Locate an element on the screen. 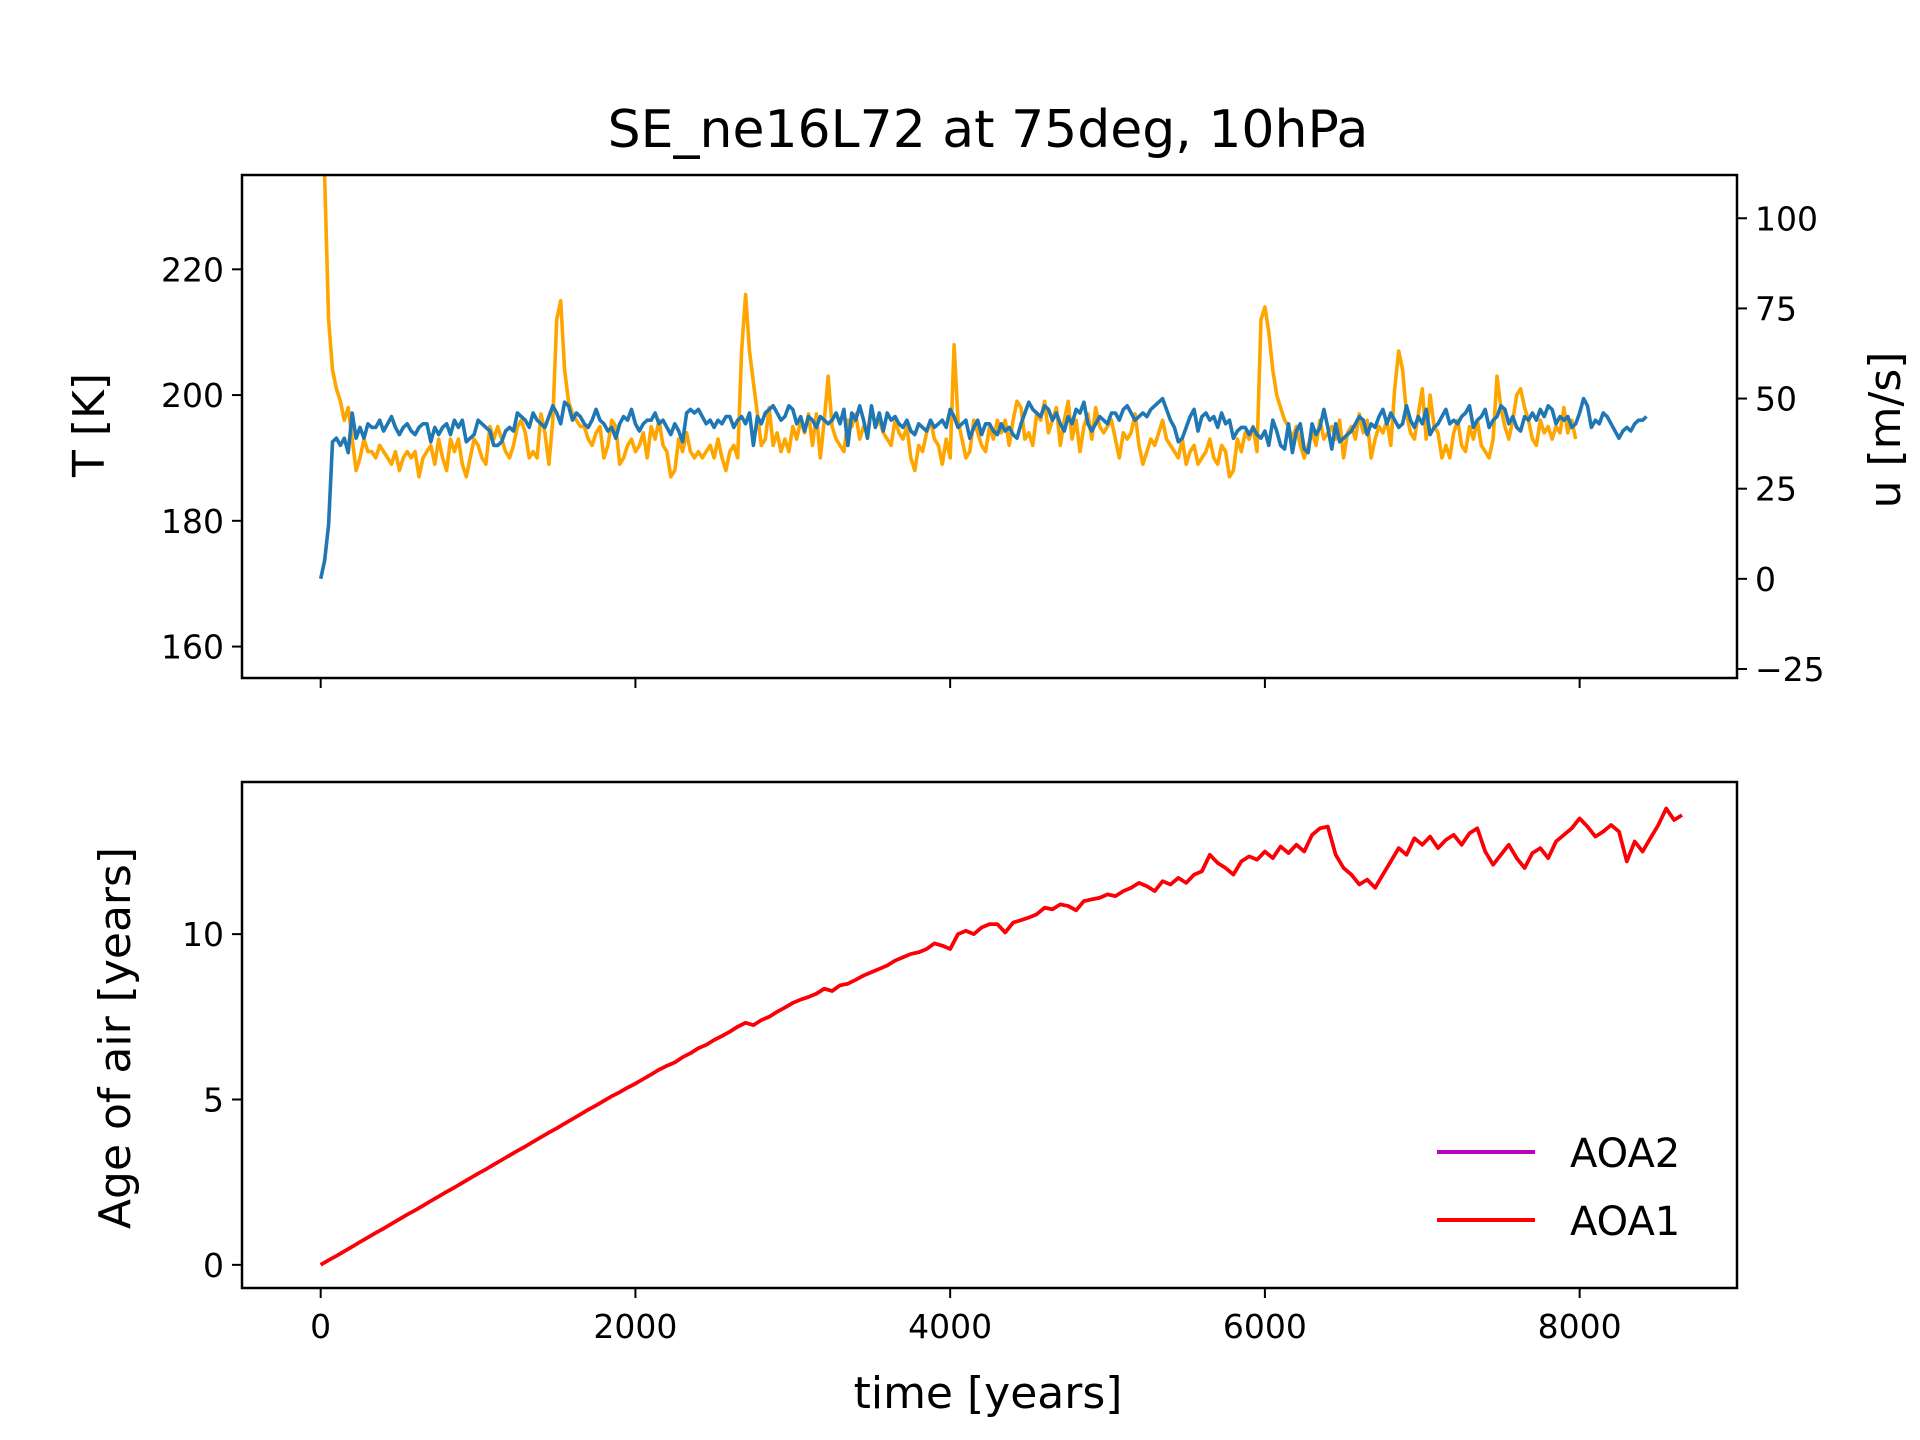 The image size is (1920, 1440). bottom-y-axis-label: Age of air [years] is located at coordinates (115, 1038).